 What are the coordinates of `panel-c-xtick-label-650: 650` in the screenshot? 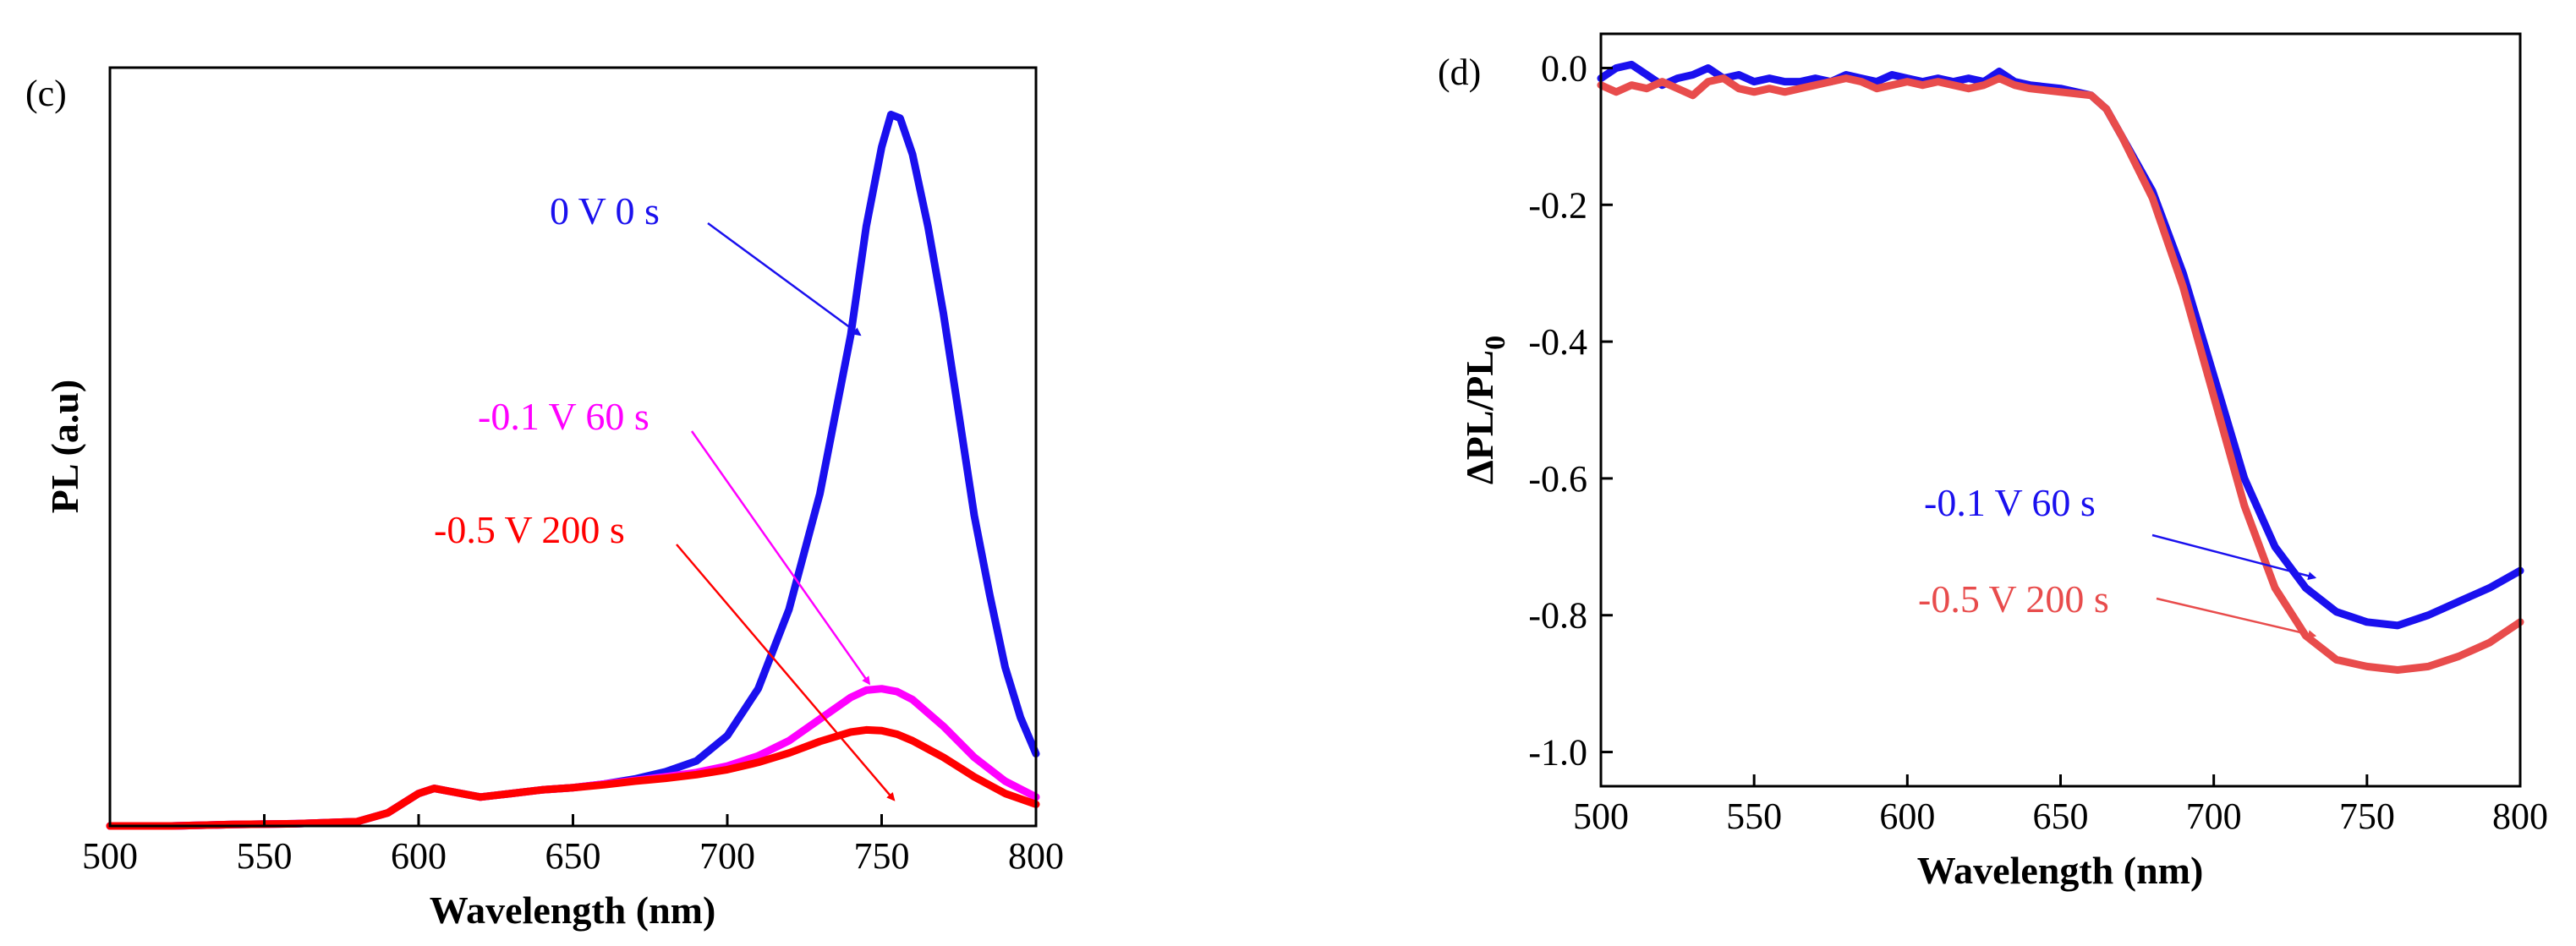 It's located at (573, 856).